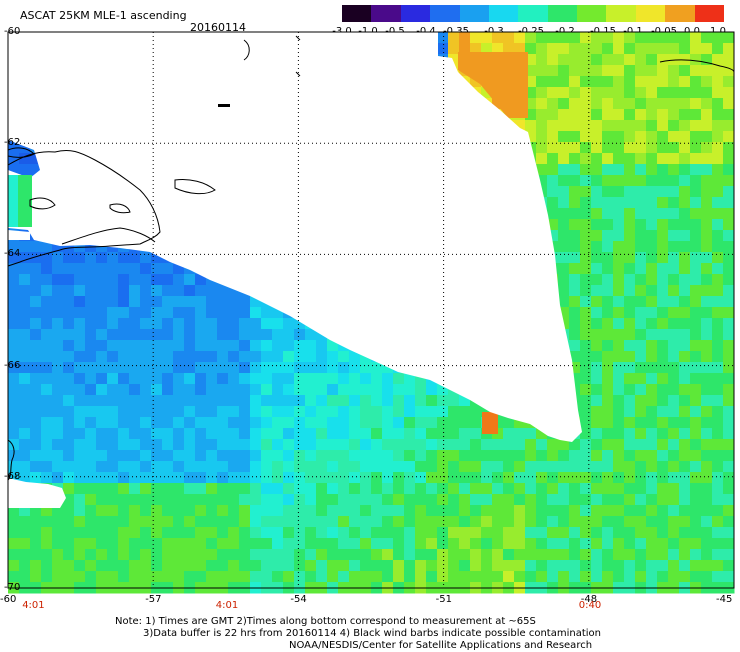  What do you see at coordinates (697, 66) in the screenshot?
I see `coastline` at bounding box center [697, 66].